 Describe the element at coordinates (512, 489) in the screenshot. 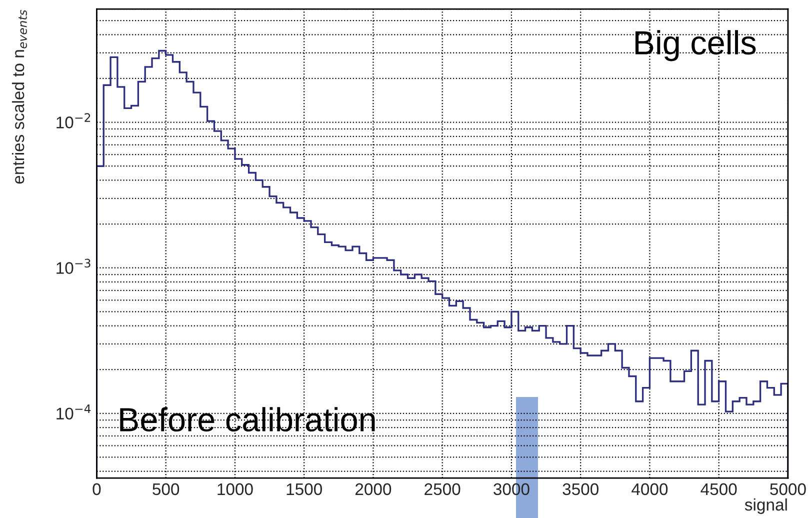

I see `x-tick-label: 3000` at that location.